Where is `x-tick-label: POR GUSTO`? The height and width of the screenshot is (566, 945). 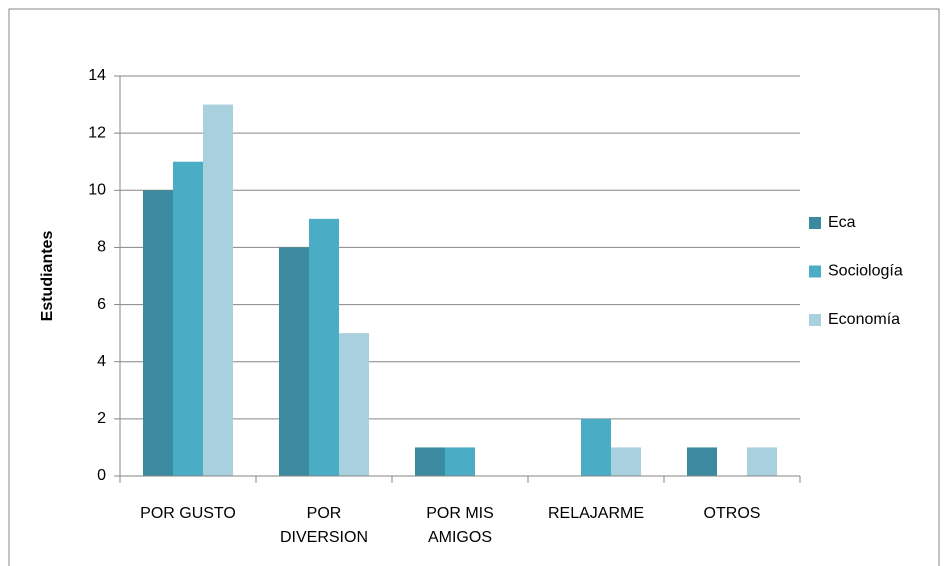 x-tick-label: POR GUSTO is located at coordinates (188, 513).